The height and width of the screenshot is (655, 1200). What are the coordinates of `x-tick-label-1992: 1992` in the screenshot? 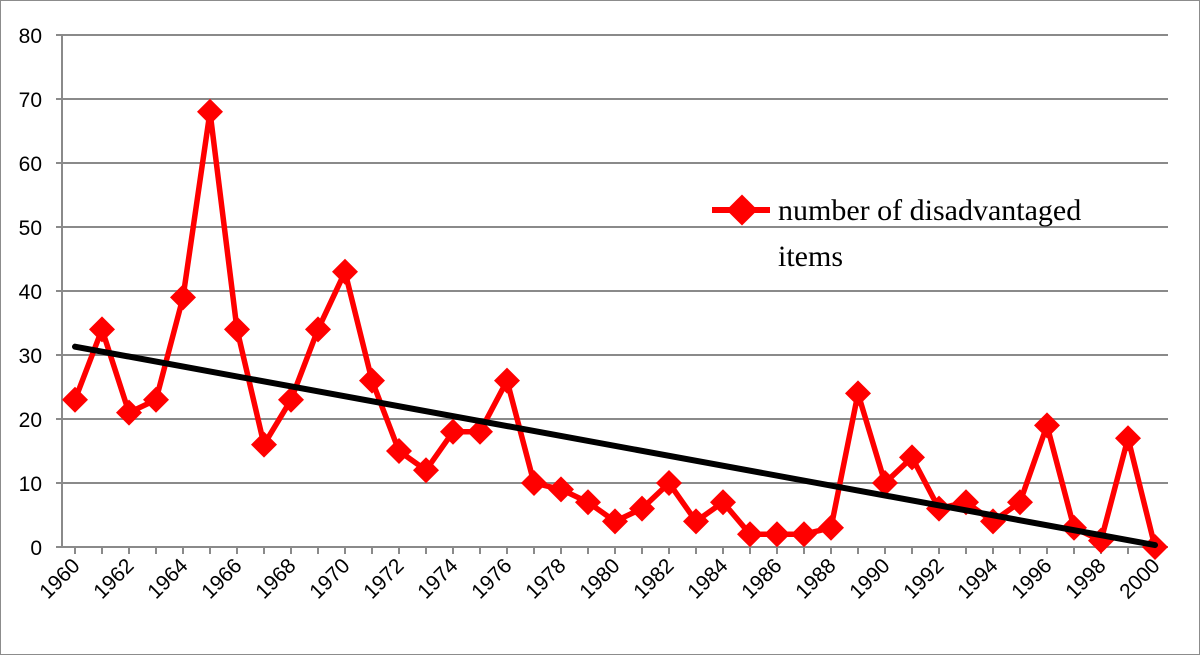 It's located at (923, 578).